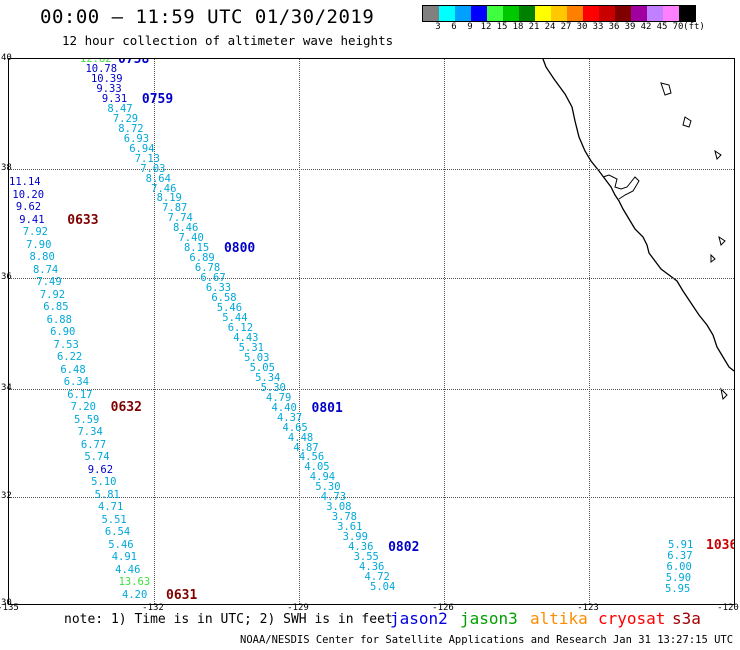 The image size is (740, 650). Describe the element at coordinates (311, 457) in the screenshot. I see `wave-height-value: 4.56` at that location.